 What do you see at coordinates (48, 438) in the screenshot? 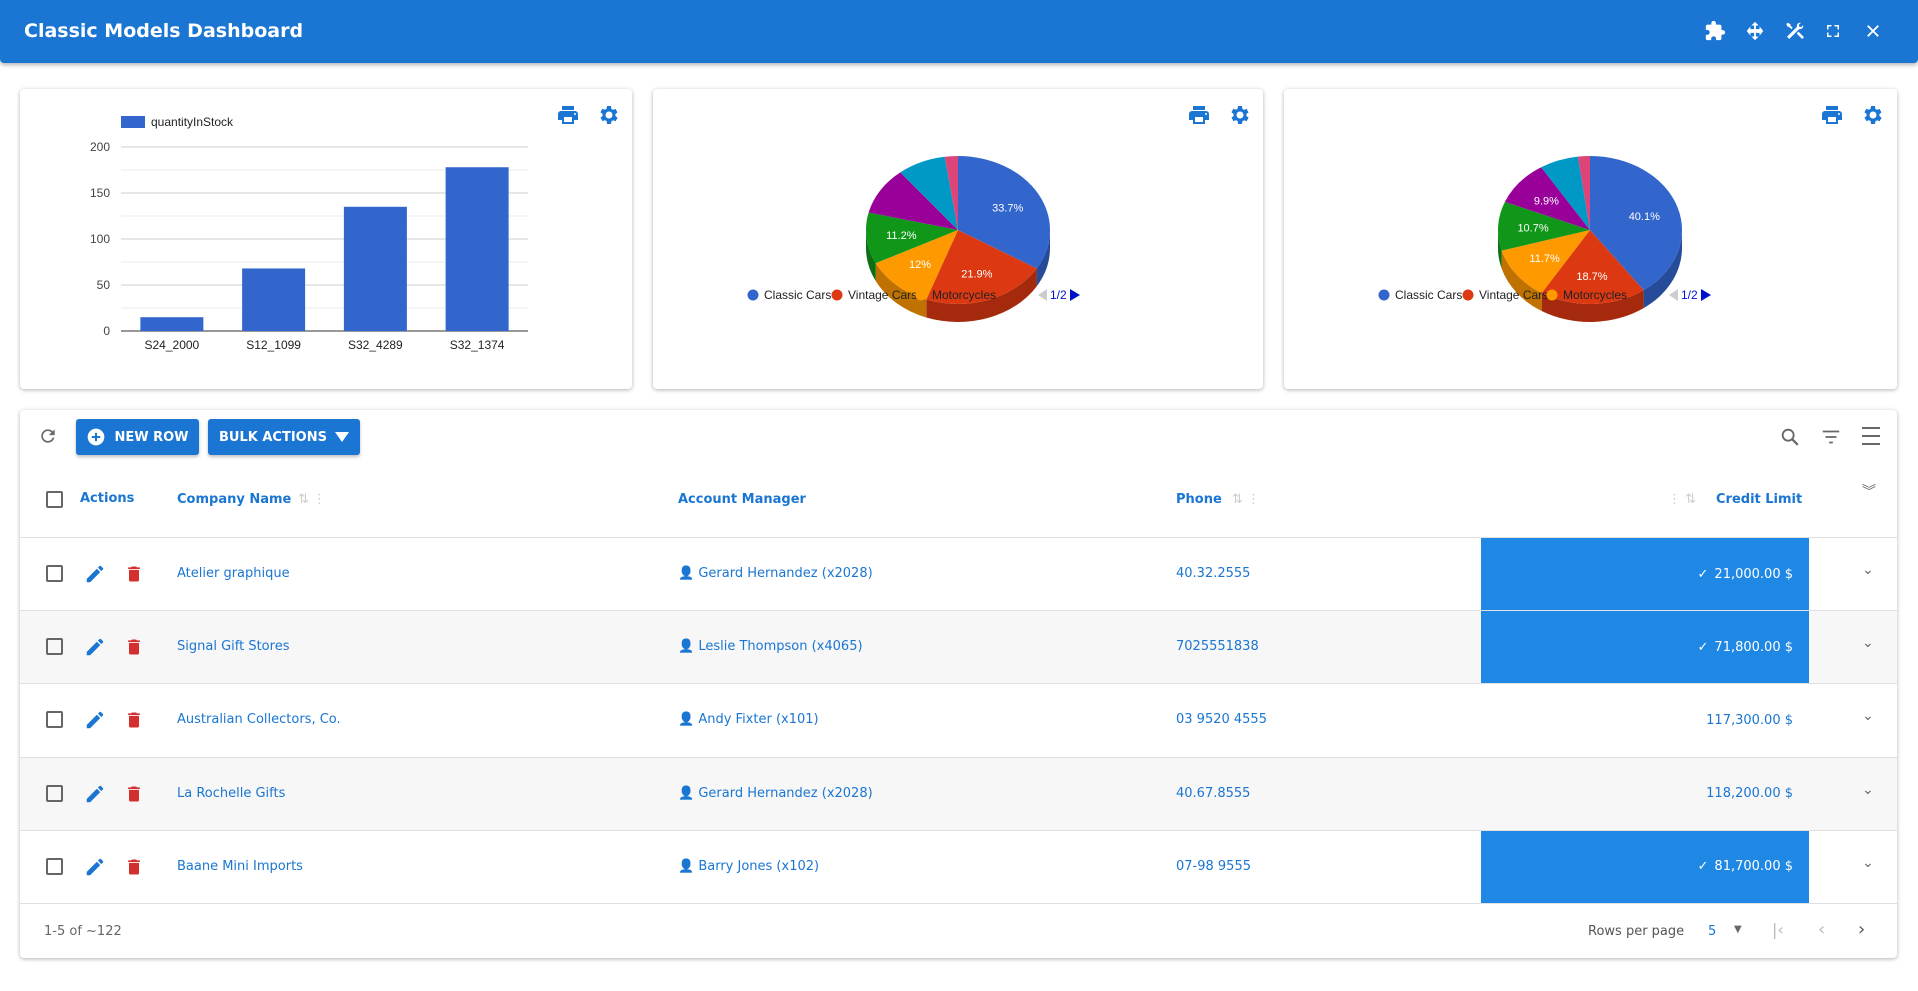
I see `refresh-icon` at bounding box center [48, 438].